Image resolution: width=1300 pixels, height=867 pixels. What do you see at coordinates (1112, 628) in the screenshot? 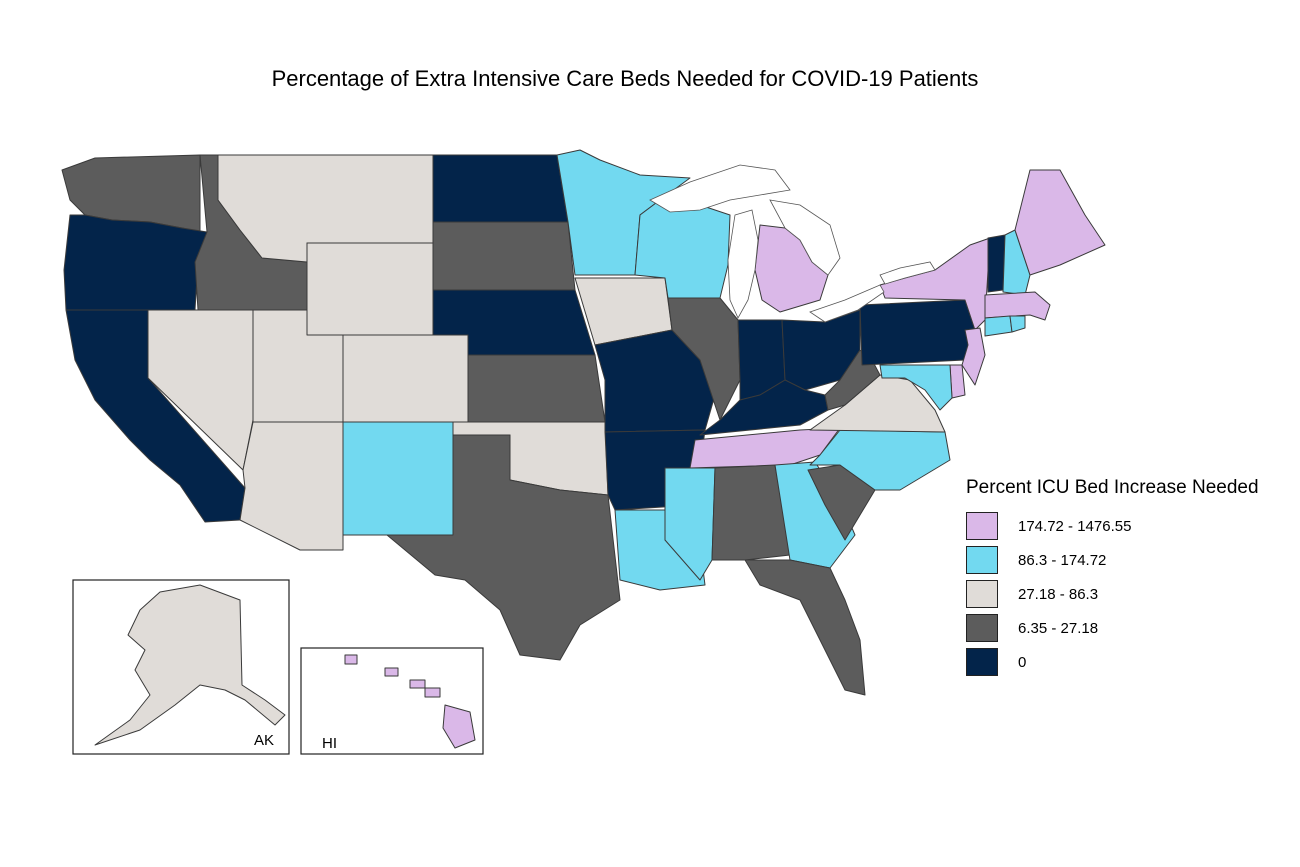
I see `legend-item: 6.35 - 27.18` at bounding box center [1112, 628].